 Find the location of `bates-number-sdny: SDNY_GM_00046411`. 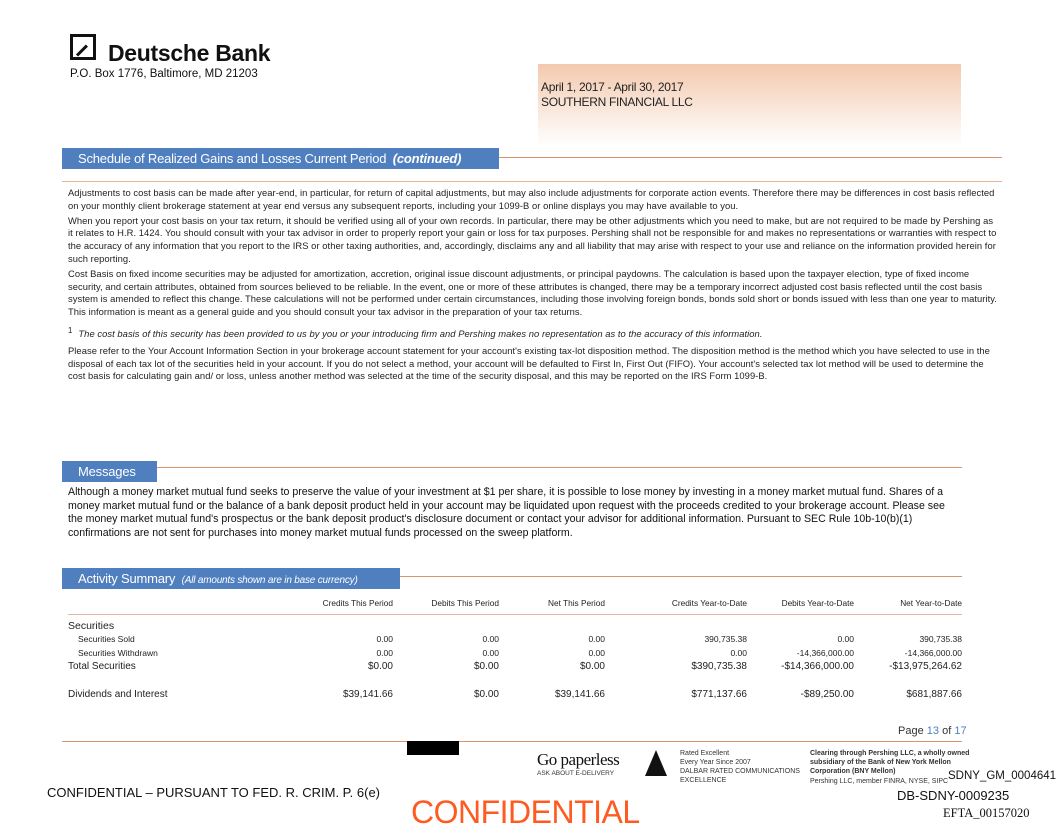

bates-number-sdny: SDNY_GM_00046411 is located at coordinates (1002, 776).